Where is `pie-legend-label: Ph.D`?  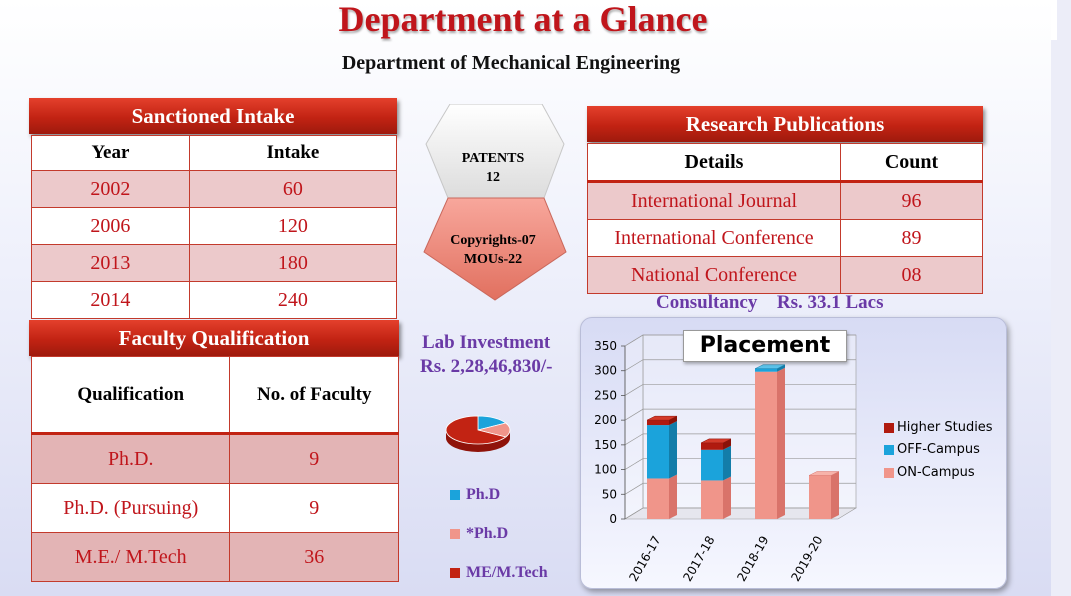 pie-legend-label: Ph.D is located at coordinates (483, 494).